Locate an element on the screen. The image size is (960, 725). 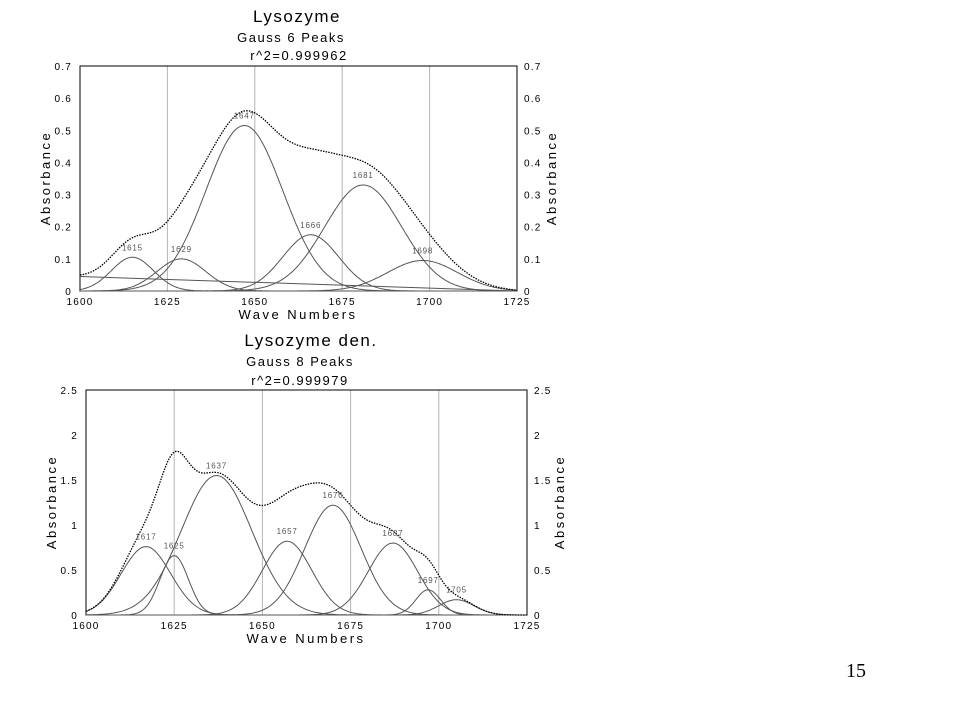
peak-label: 1657 is located at coordinates (287, 531).